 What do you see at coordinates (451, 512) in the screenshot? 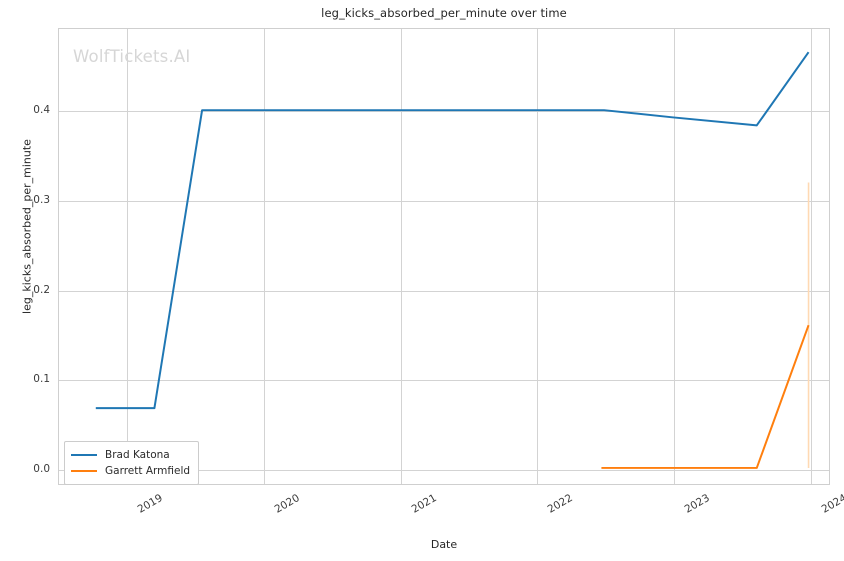
I see `x-axis-tick-labels: 2019 2020 2021 2022 2023 2024` at bounding box center [451, 512].